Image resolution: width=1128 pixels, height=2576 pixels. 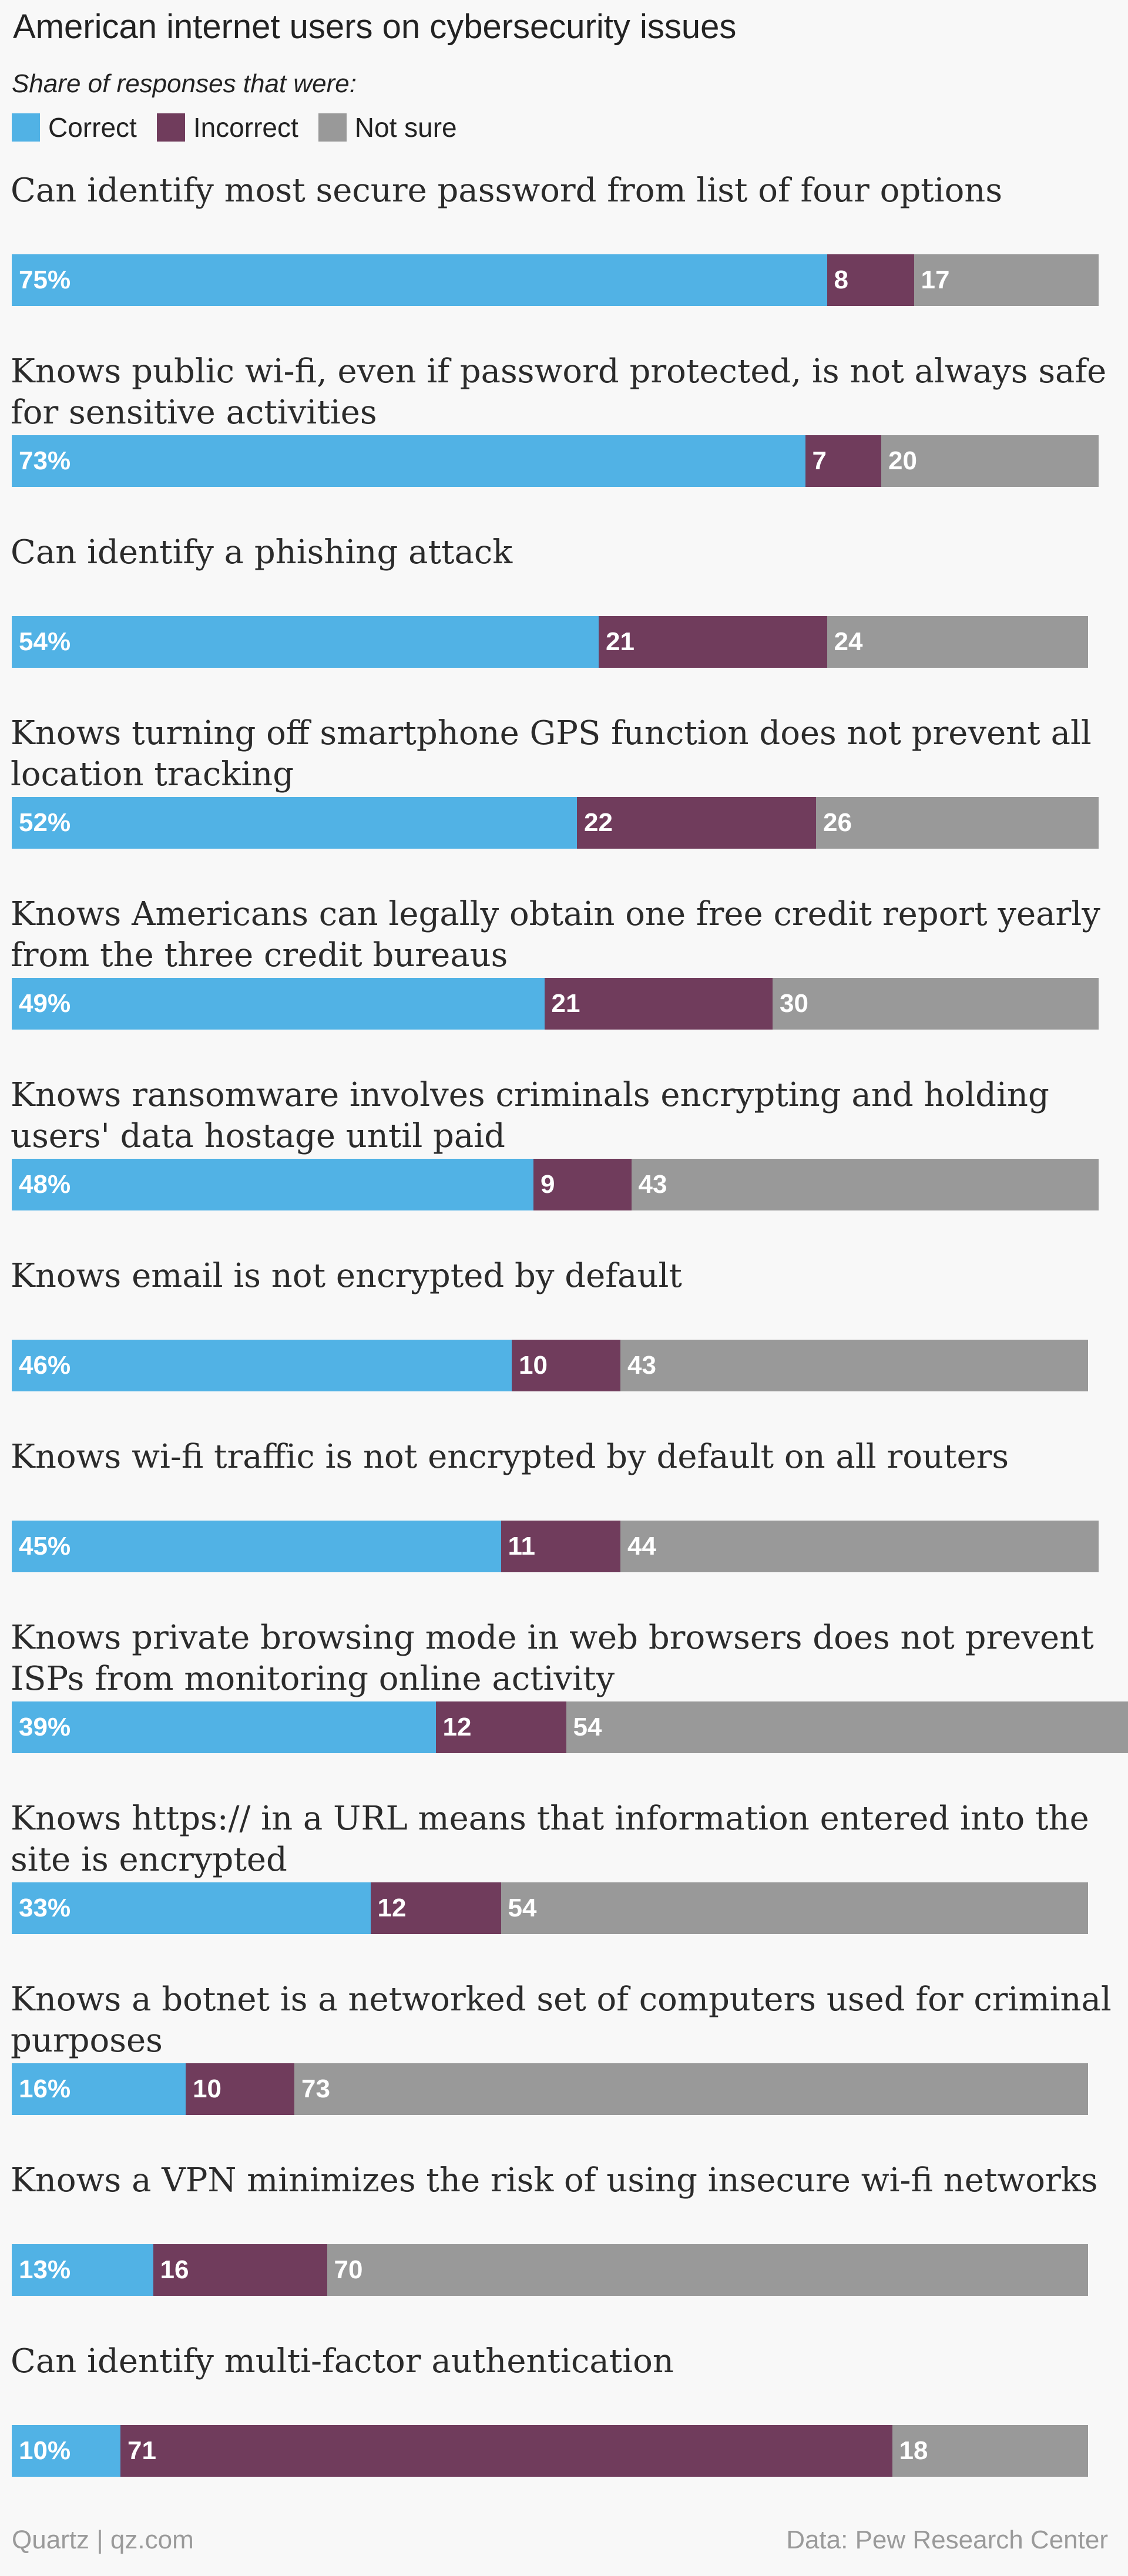 I want to click on footer-credit: Data: Pew Research Center, so click(x=947, y=2540).